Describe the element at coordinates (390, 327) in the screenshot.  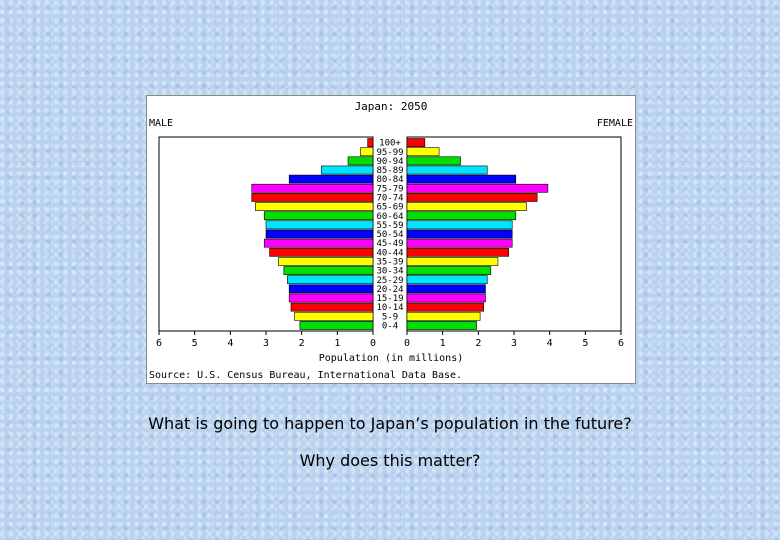
I see `age-label: 0-4` at that location.